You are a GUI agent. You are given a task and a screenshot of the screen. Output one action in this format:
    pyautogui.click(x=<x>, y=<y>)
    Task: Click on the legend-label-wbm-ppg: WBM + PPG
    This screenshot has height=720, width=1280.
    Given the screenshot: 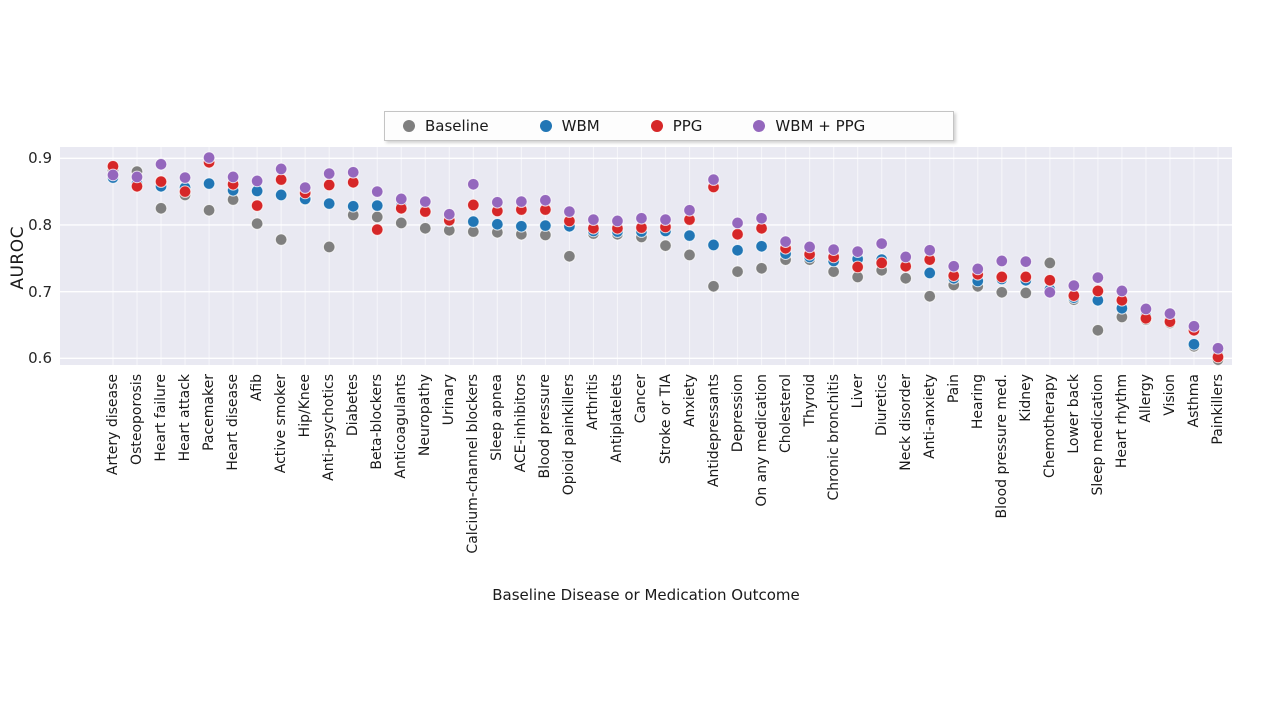 What is the action you would take?
    pyautogui.click(x=820, y=126)
    